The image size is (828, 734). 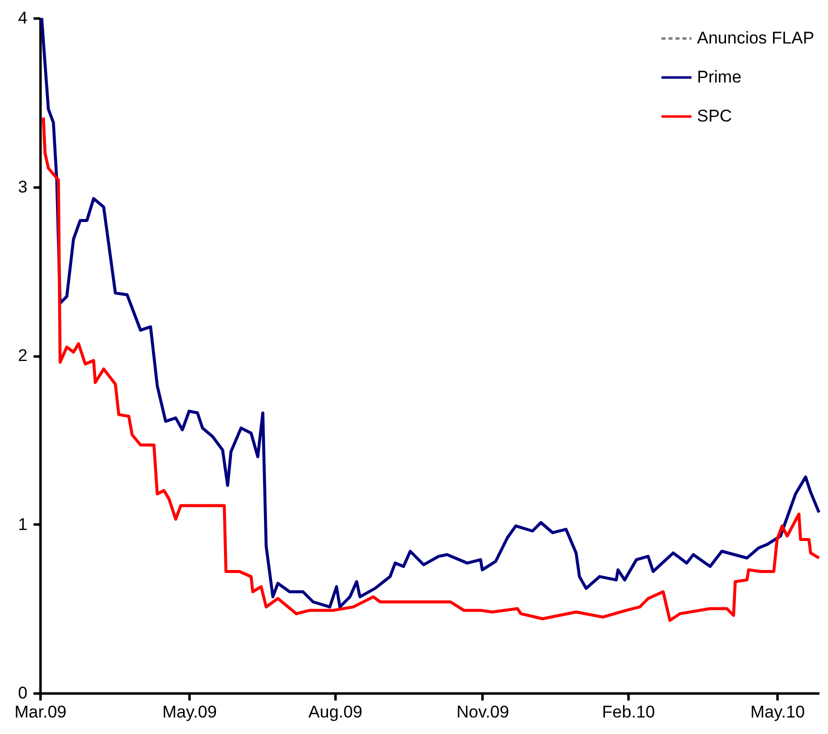 What do you see at coordinates (189, 712) in the screenshot?
I see `x-tick-label: May.09` at bounding box center [189, 712].